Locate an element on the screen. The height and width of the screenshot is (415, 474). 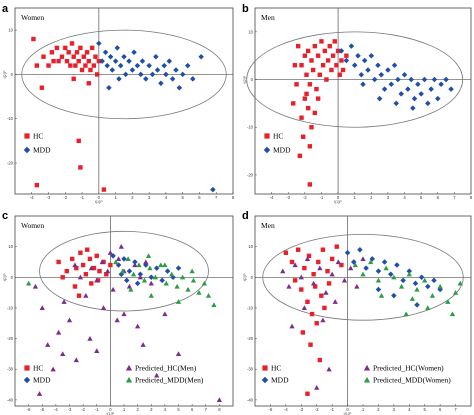
legend-marker is located at coordinates (265, 368).